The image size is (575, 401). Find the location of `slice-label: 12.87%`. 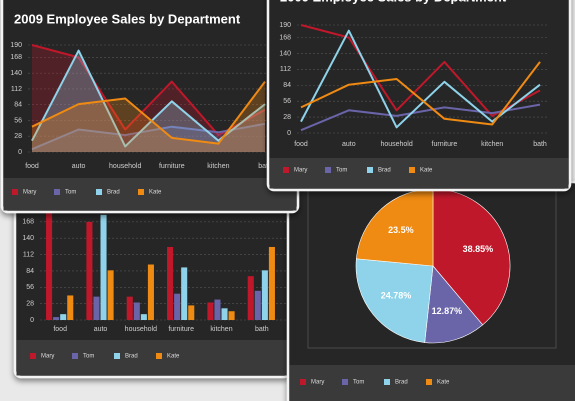

slice-label: 12.87% is located at coordinates (447, 311).